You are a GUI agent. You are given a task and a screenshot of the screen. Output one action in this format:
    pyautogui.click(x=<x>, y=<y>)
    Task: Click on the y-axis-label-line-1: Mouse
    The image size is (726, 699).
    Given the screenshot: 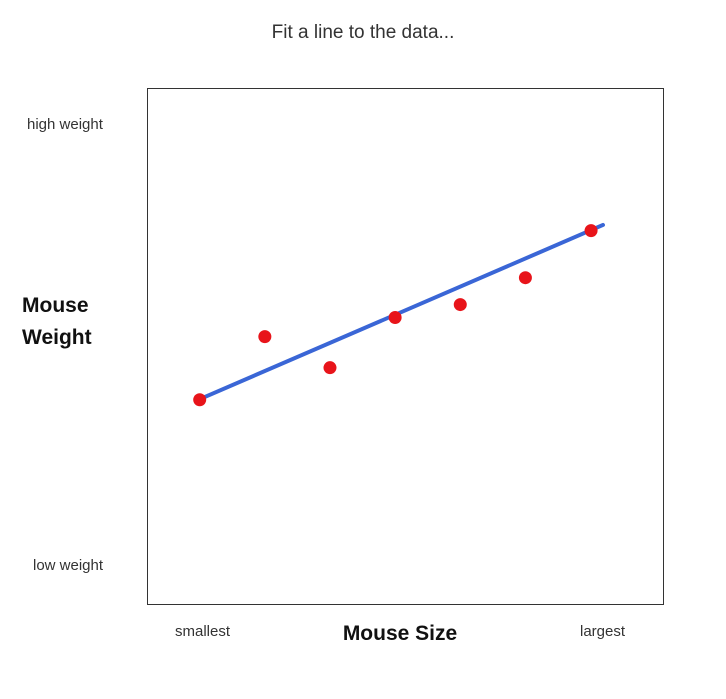 What is the action you would take?
    pyautogui.click(x=55, y=305)
    